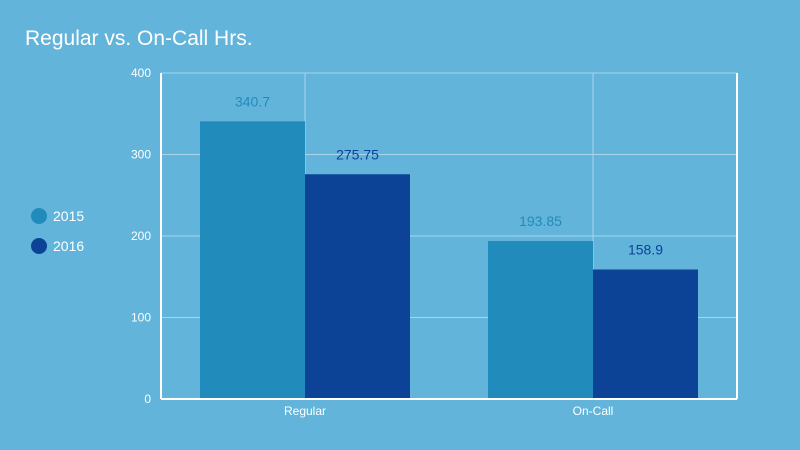 The width and height of the screenshot is (800, 450). Describe the element at coordinates (252, 101) in the screenshot. I see `data-label-2015-regular: 340.7` at that location.